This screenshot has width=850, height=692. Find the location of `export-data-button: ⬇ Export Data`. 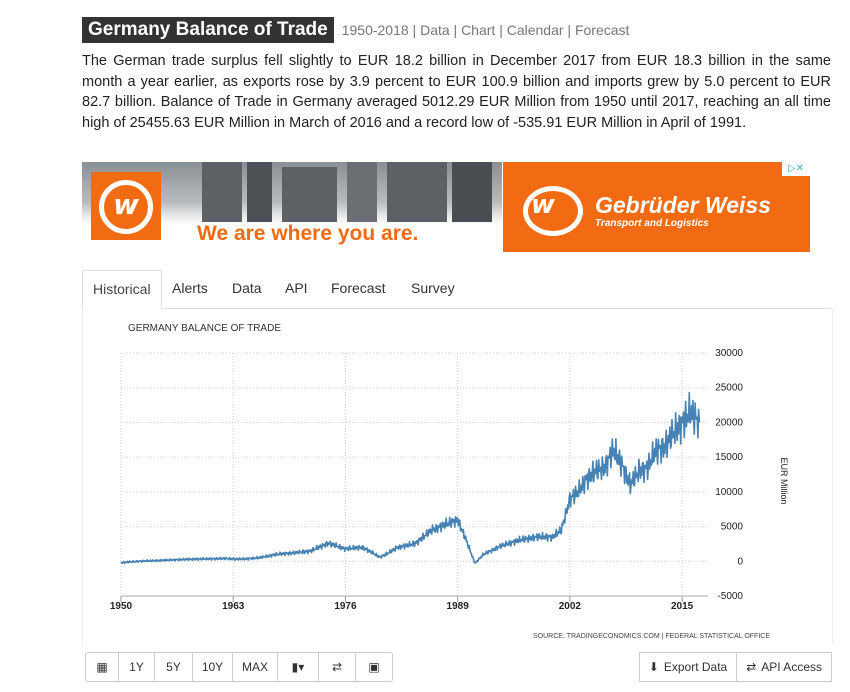

export-data-button: ⬇ Export Data is located at coordinates (688, 667).